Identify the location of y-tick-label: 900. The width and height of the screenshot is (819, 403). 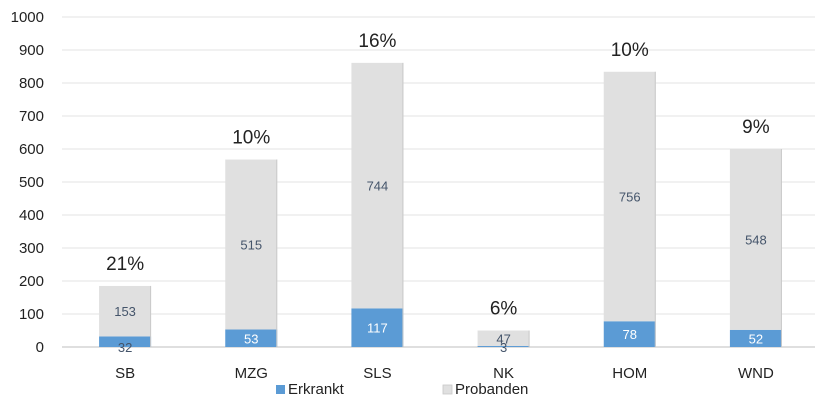
(31, 50).